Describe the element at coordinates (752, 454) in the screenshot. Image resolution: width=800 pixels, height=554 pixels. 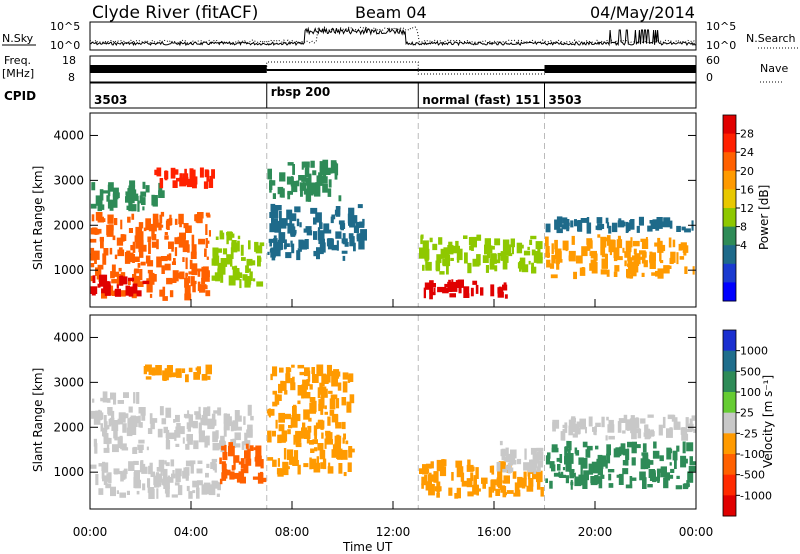
I see `scale-label: -100` at that location.